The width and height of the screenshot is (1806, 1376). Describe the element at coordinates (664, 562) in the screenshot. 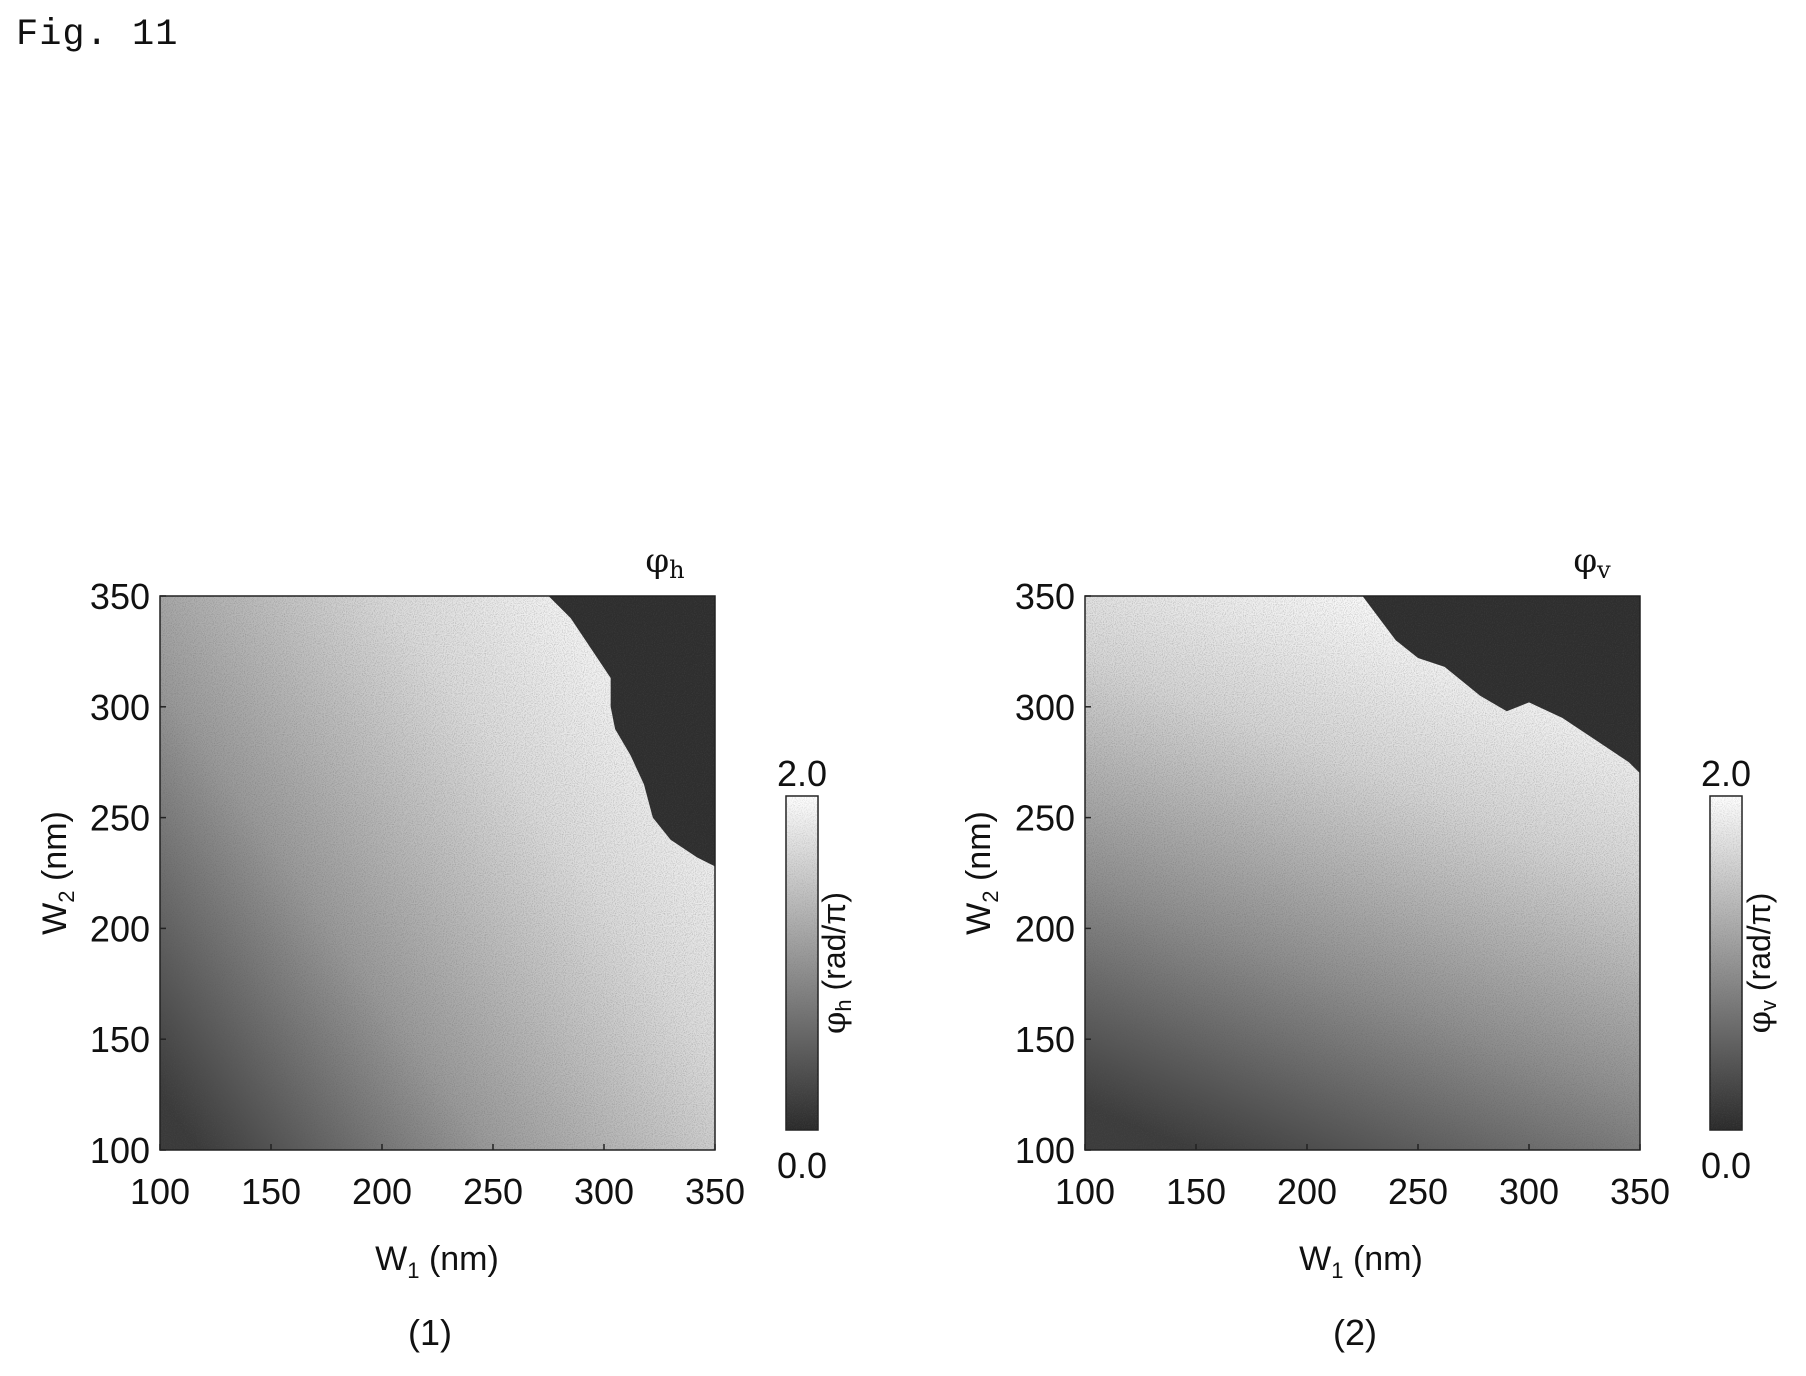

I see `panel-title: φh` at that location.